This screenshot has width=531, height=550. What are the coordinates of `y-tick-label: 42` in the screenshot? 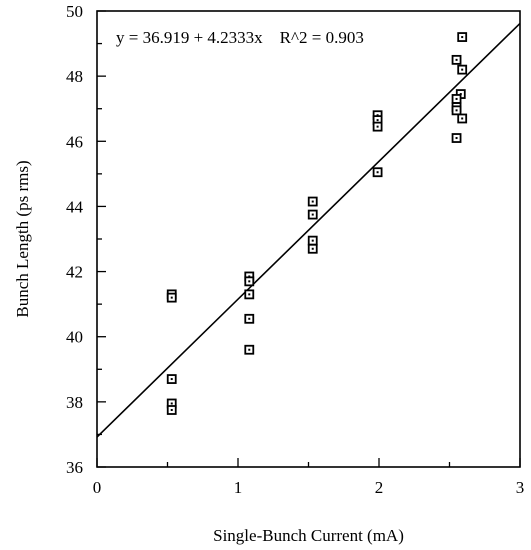 It's located at (74, 272).